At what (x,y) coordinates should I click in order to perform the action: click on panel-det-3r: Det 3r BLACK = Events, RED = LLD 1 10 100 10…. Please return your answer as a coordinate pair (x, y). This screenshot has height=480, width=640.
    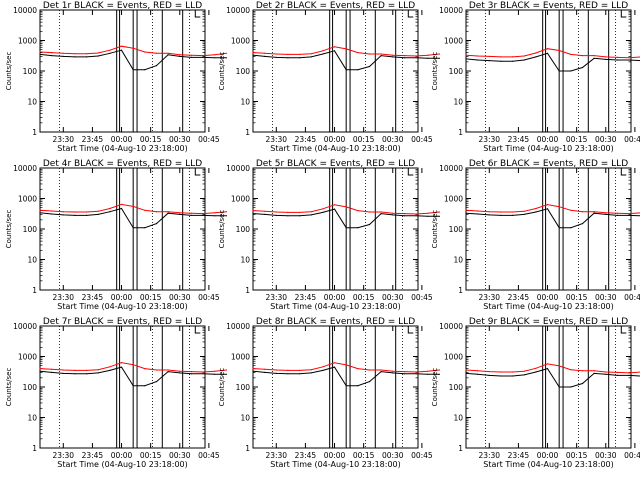
    Looking at the image, I should click on (535, 77).